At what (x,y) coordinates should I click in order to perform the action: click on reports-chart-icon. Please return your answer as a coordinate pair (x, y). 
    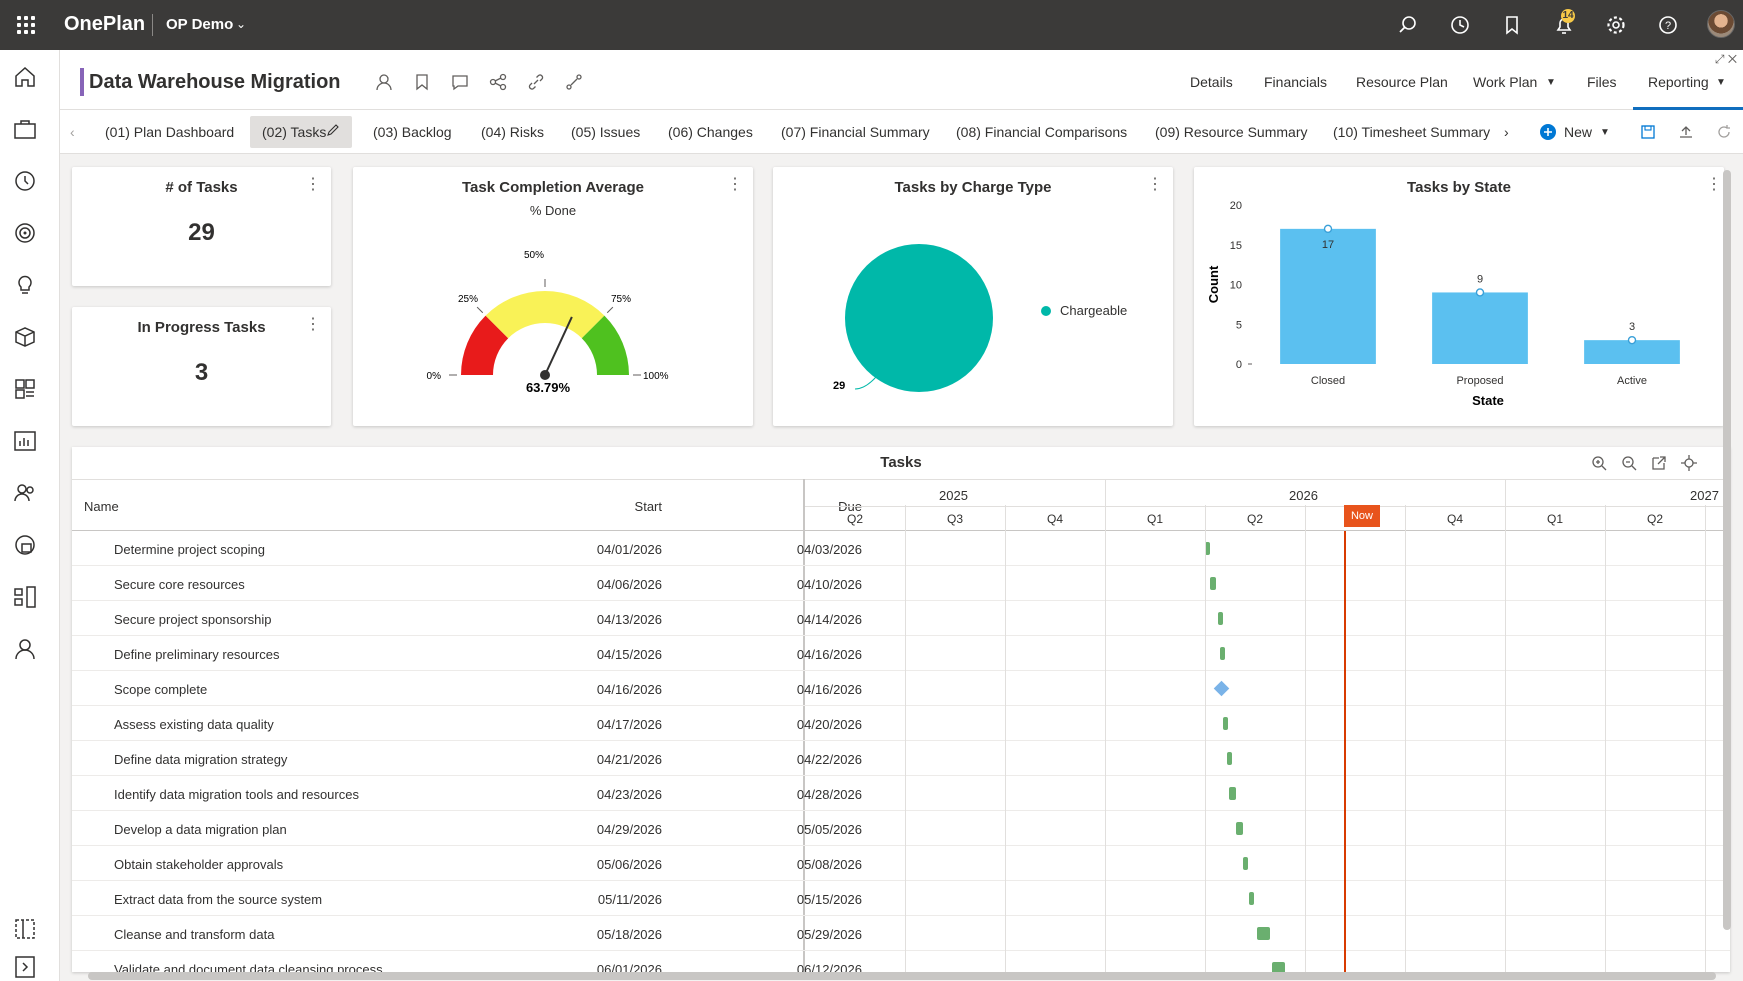
    Looking at the image, I should click on (25, 441).